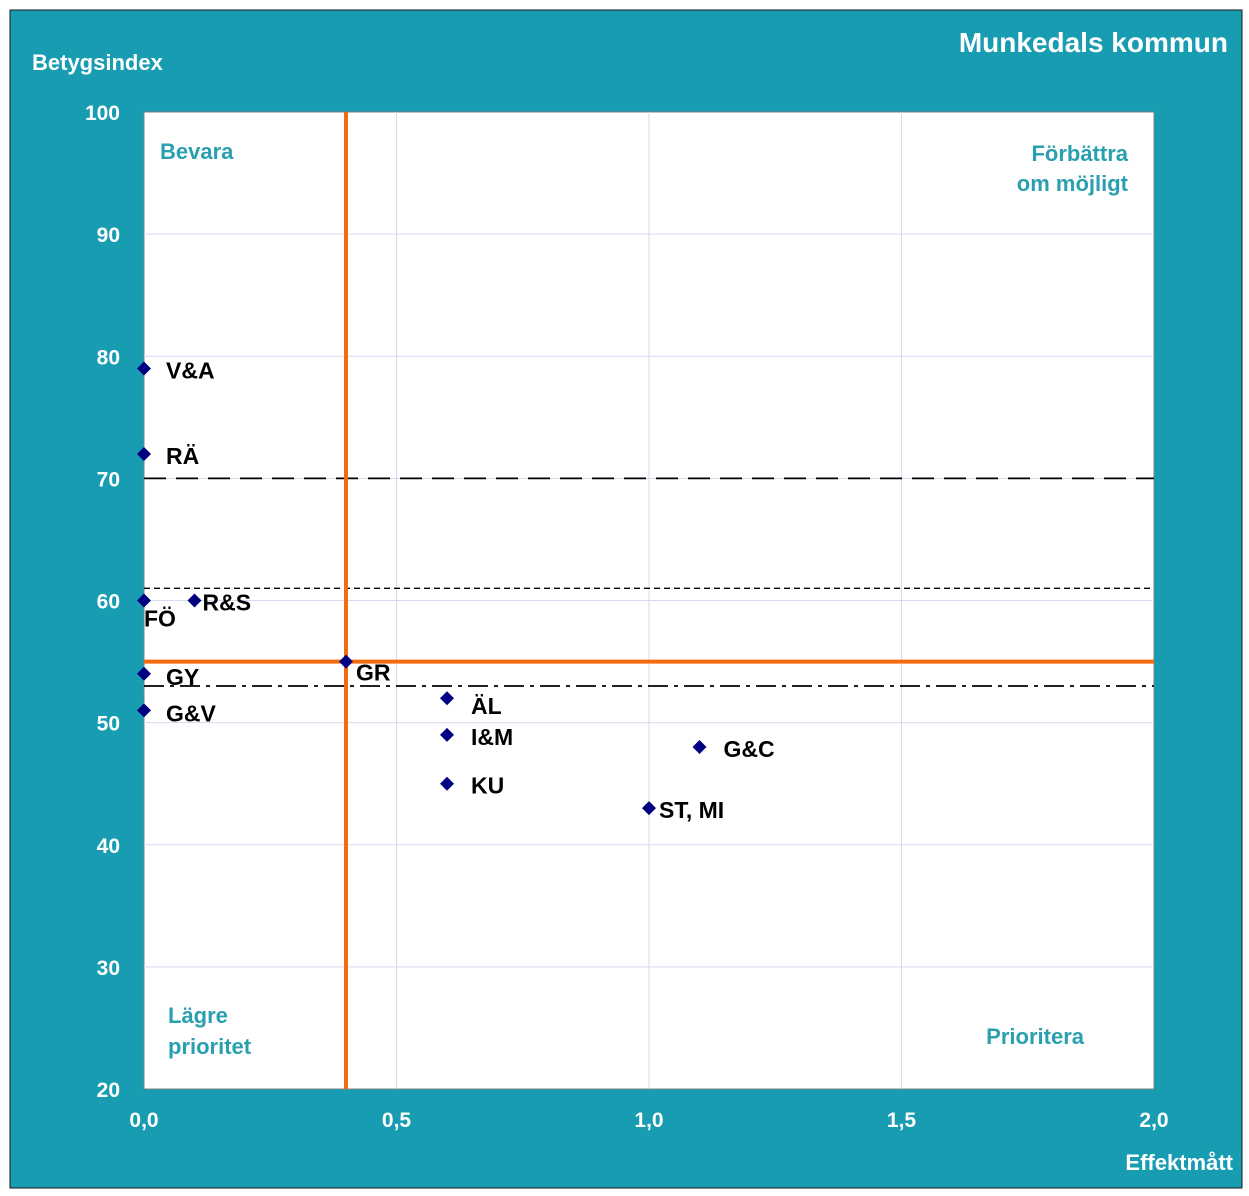 This screenshot has width=1249, height=1196. Describe the element at coordinates (397, 1120) in the screenshot. I see `x-tick-label: 0,5` at that location.